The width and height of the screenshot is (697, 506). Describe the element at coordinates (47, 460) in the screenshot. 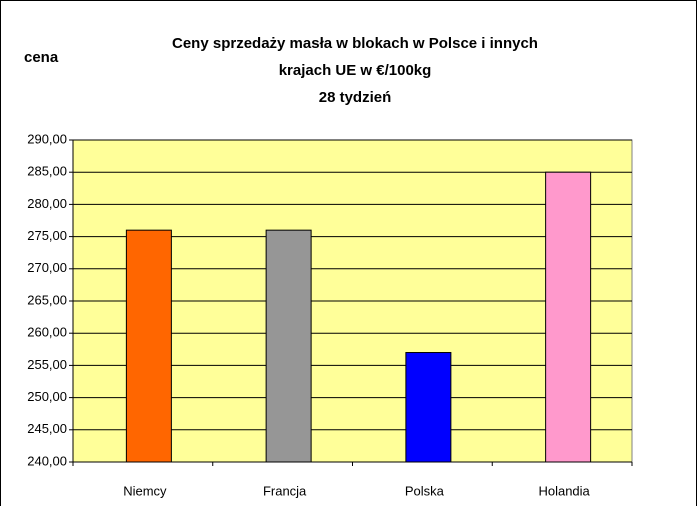

I see `y-tick-label: 240,00` at that location.